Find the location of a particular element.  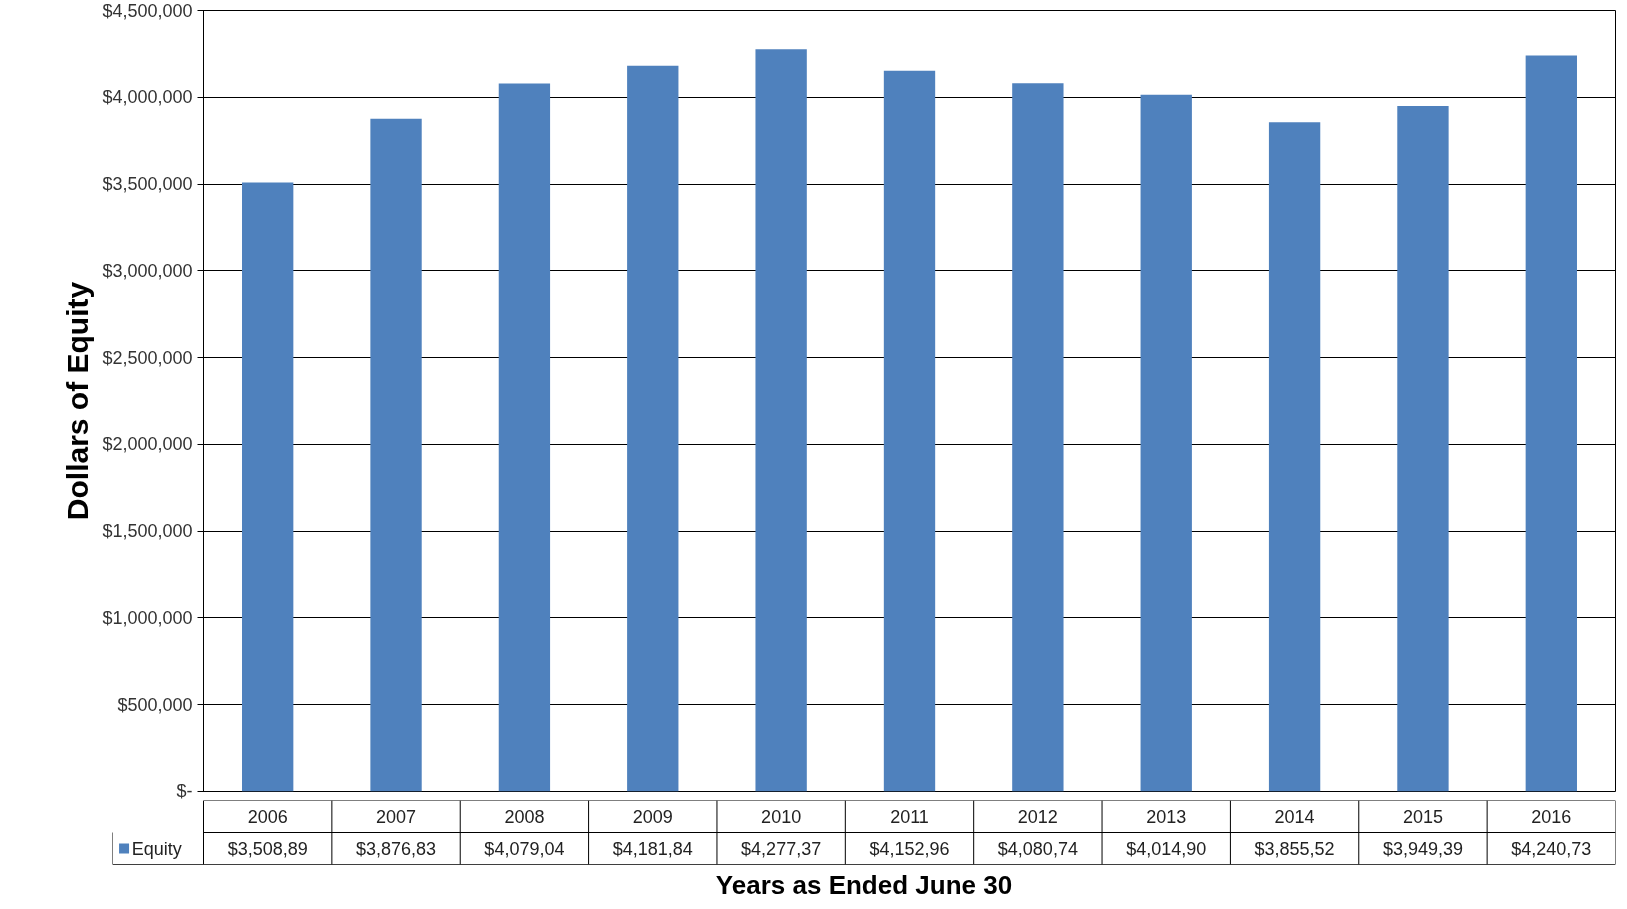

data-label: $3,855,52 is located at coordinates (1294, 848).